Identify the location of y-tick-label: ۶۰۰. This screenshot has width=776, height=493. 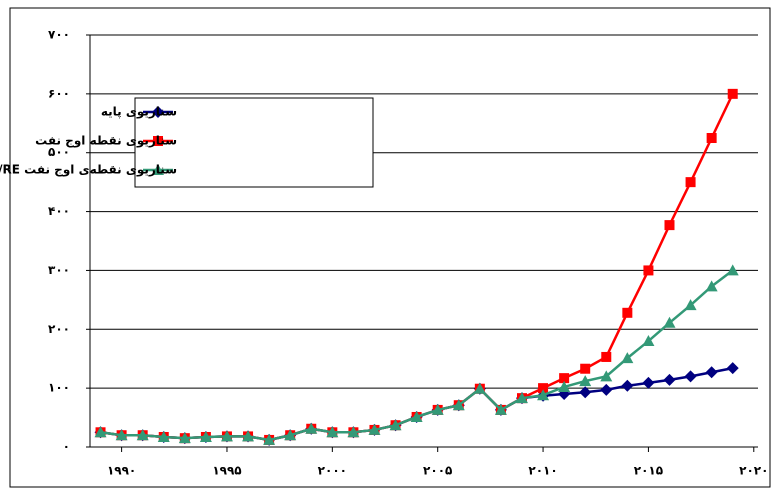
(59, 93).